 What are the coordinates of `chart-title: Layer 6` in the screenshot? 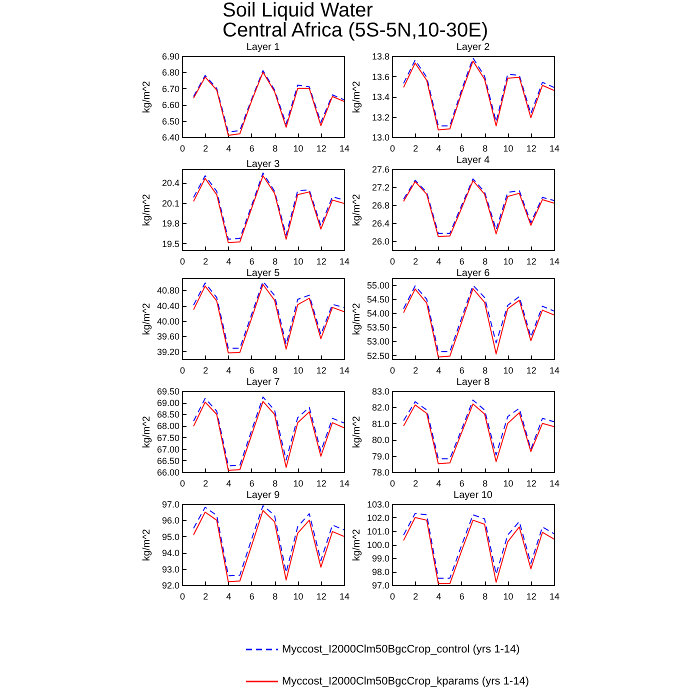 It's located at (473, 273).